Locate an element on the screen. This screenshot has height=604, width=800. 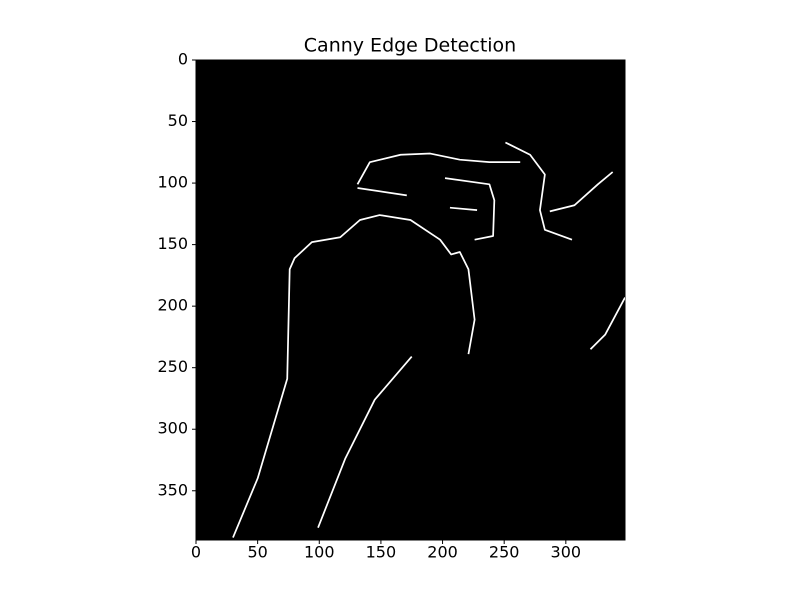
x-tick-label: 0 is located at coordinates (196, 552).